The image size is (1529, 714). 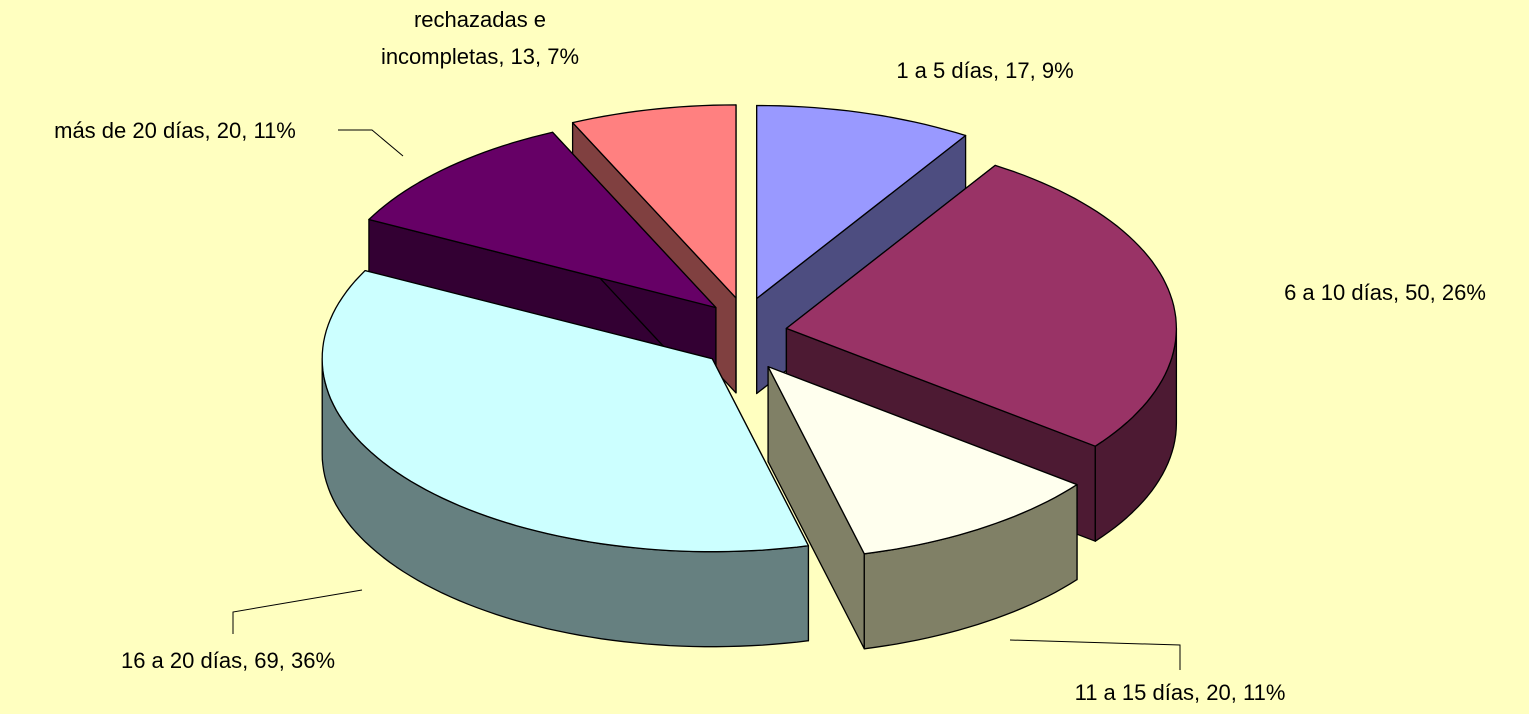 I want to click on data-label: 11 a 15 días, 20, 11%, so click(x=1180, y=692).